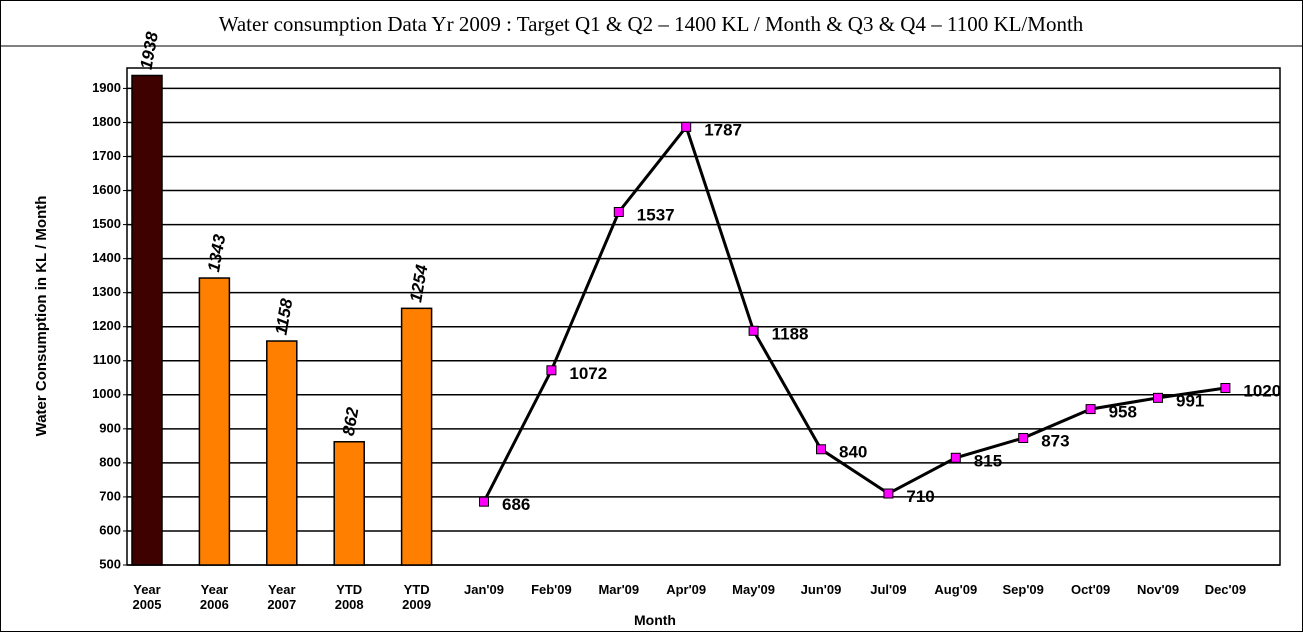 This screenshot has height=632, width=1303. I want to click on x-tick-label: Sep'09, so click(1023, 589).